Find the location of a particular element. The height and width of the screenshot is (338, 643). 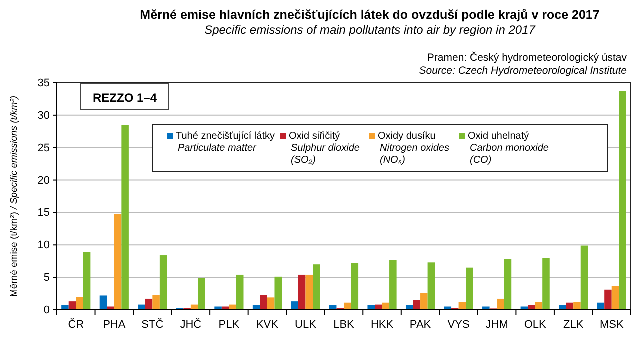

y-tick-label: 15 is located at coordinates (44, 213).